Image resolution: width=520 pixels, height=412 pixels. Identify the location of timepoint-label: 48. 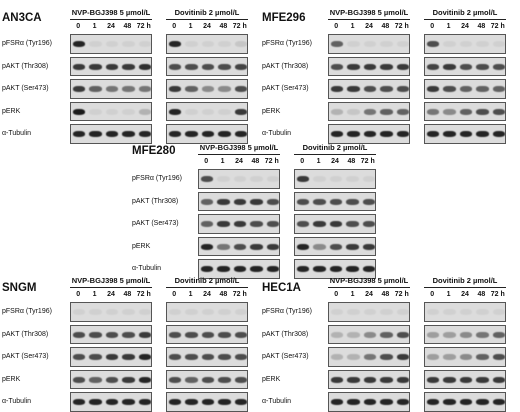
(351, 161).